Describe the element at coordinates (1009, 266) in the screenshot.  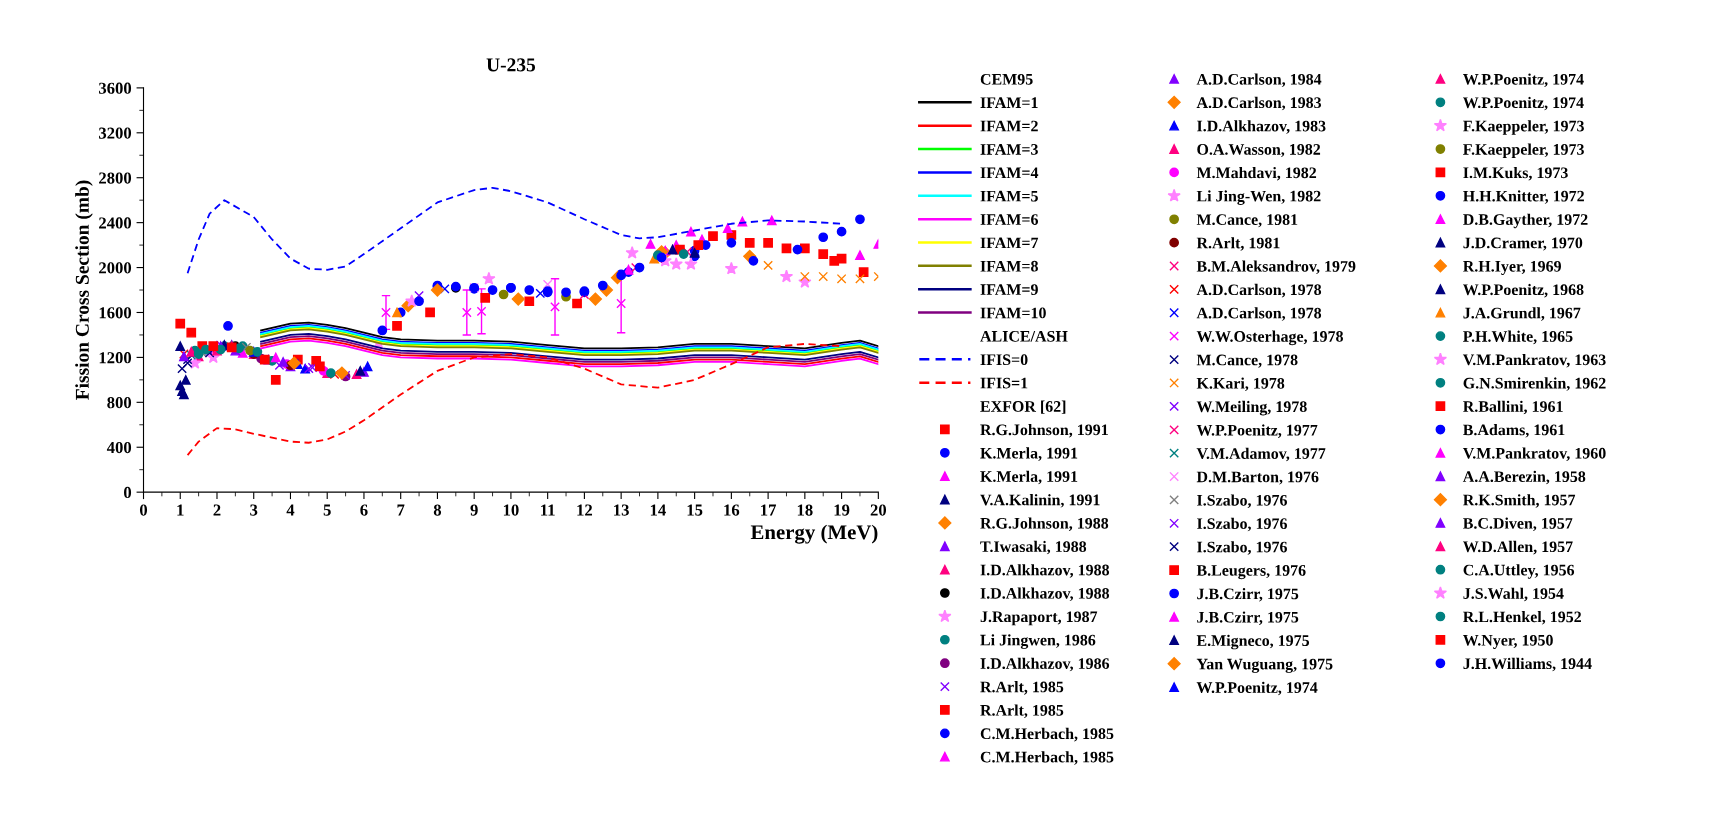
I see `legend-label: IFAM=8` at that location.